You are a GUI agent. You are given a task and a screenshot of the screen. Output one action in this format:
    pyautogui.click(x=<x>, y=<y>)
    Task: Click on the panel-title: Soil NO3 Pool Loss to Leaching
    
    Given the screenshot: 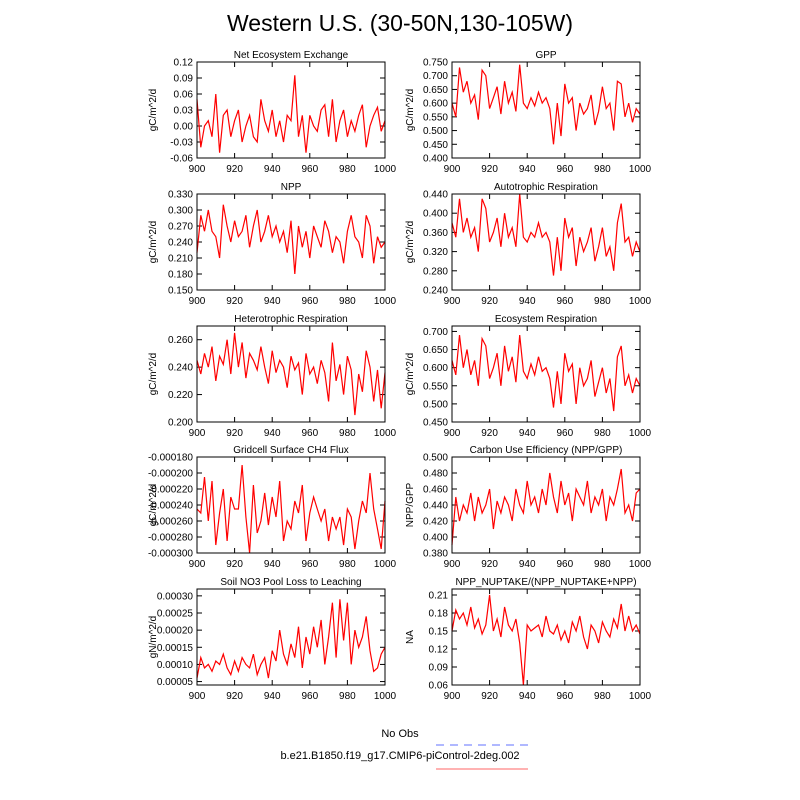 What is the action you would take?
    pyautogui.click(x=290, y=582)
    